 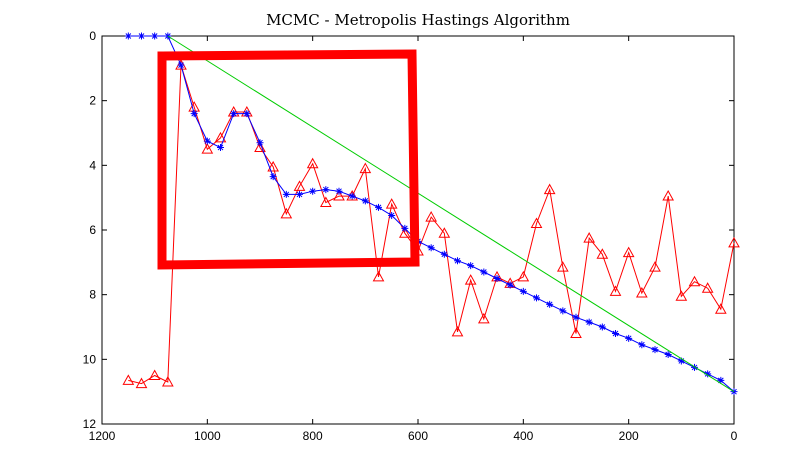 I want to click on y-tick-label: 12, so click(x=90, y=424).